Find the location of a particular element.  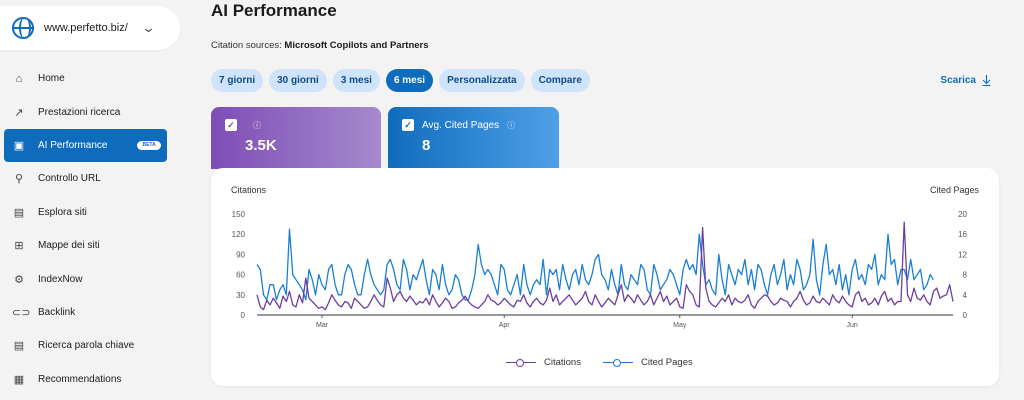

citations-card: ✓ ⓘ 3.5K is located at coordinates (296, 138).